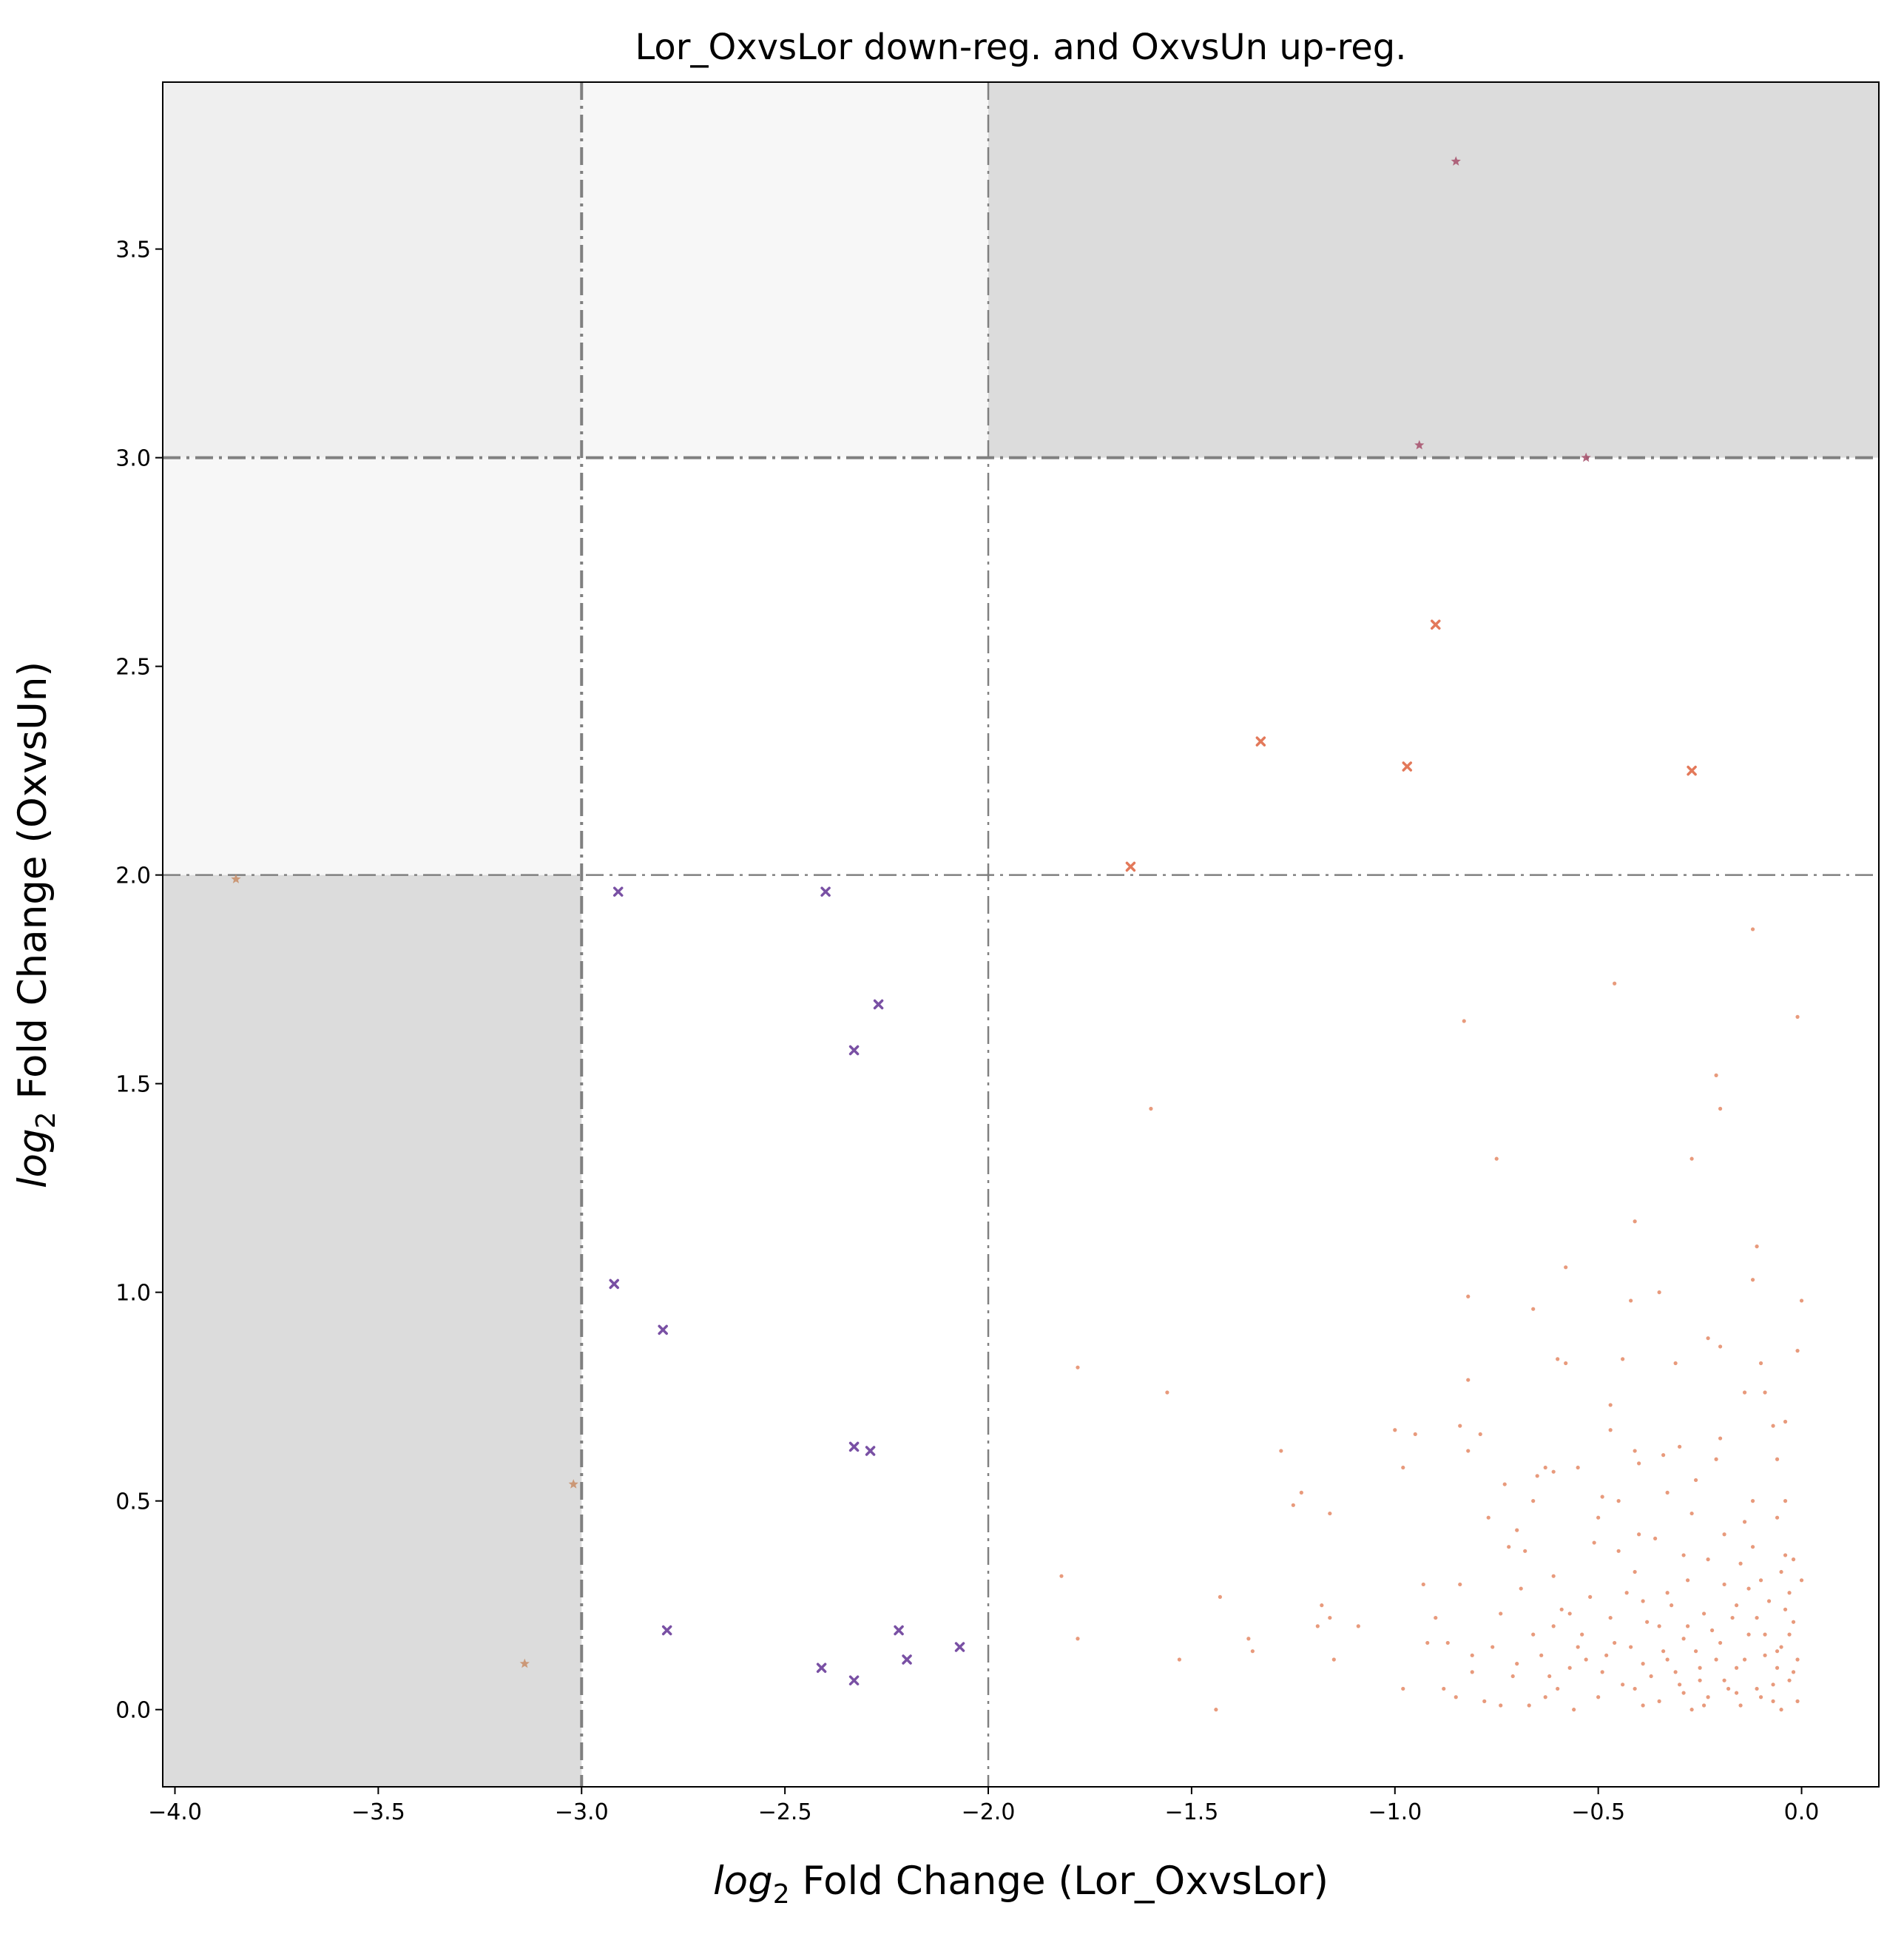  I want to click on chart-title: Lor_OxvsLor down-reg. and OxvsUn up-reg., so click(1021, 47).